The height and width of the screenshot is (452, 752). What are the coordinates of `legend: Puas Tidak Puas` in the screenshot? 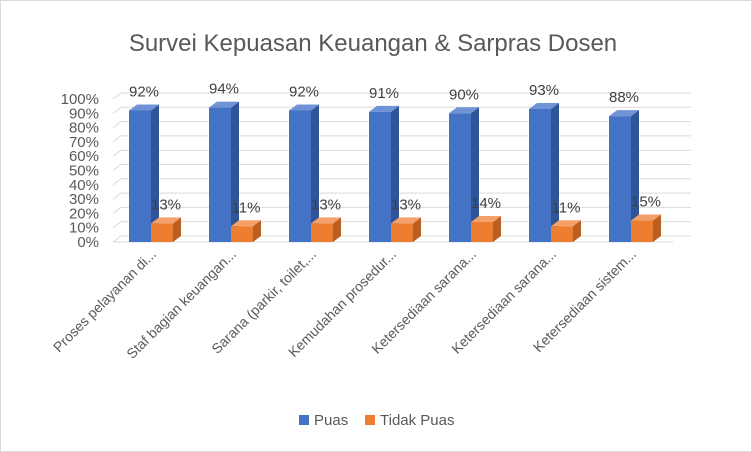 It's located at (376, 420).